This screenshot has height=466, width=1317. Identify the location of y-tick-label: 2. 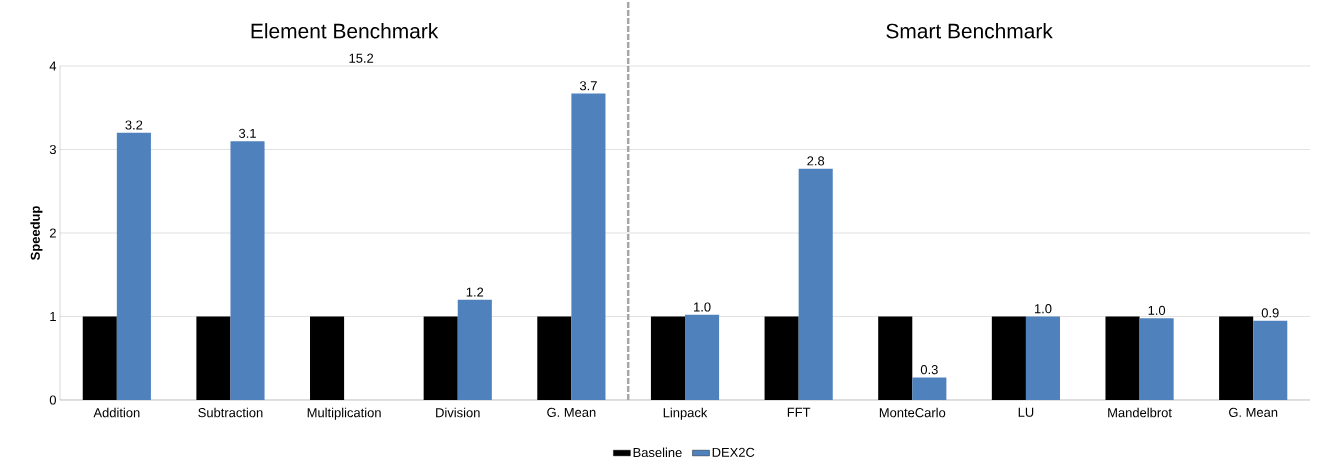
(52, 233).